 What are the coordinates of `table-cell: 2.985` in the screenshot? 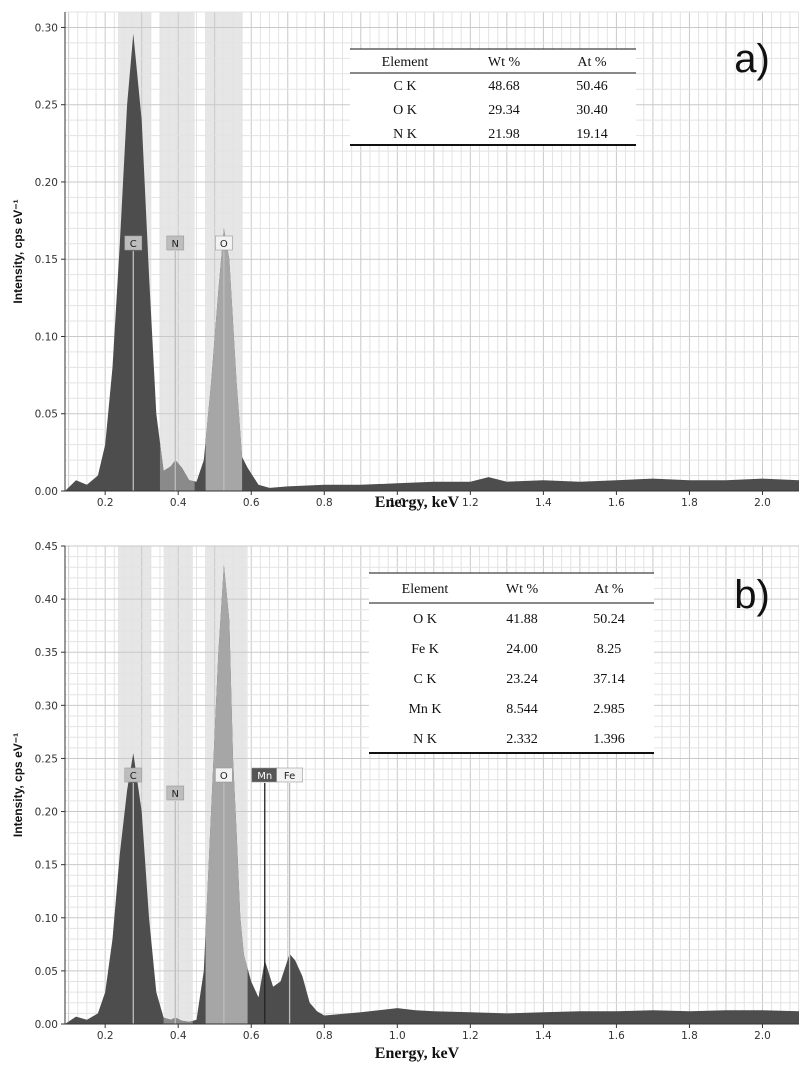 It's located at (609, 709).